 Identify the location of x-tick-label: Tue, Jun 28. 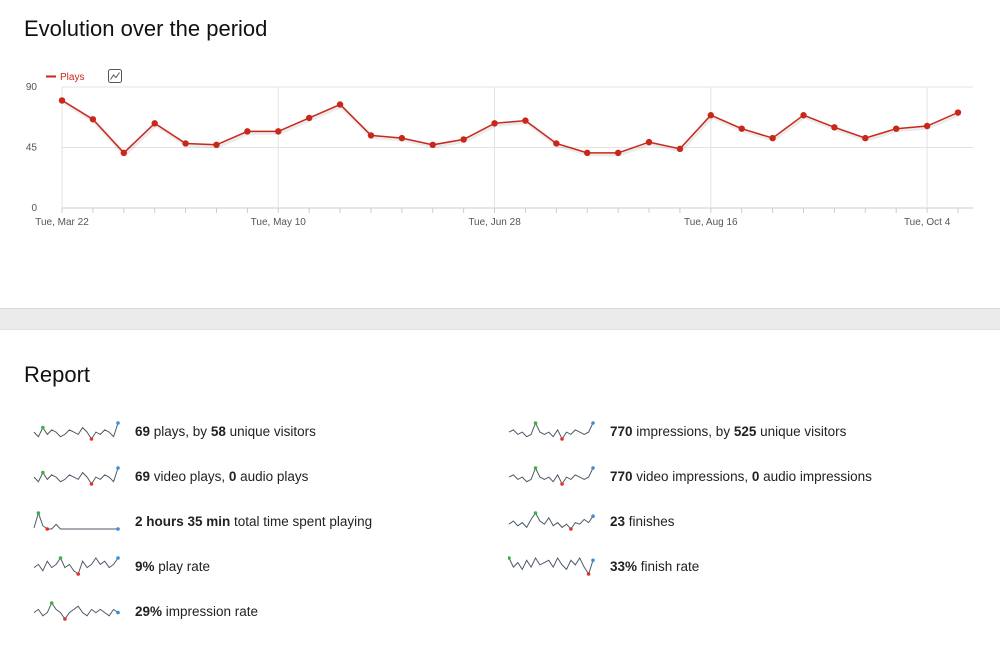
(494, 222).